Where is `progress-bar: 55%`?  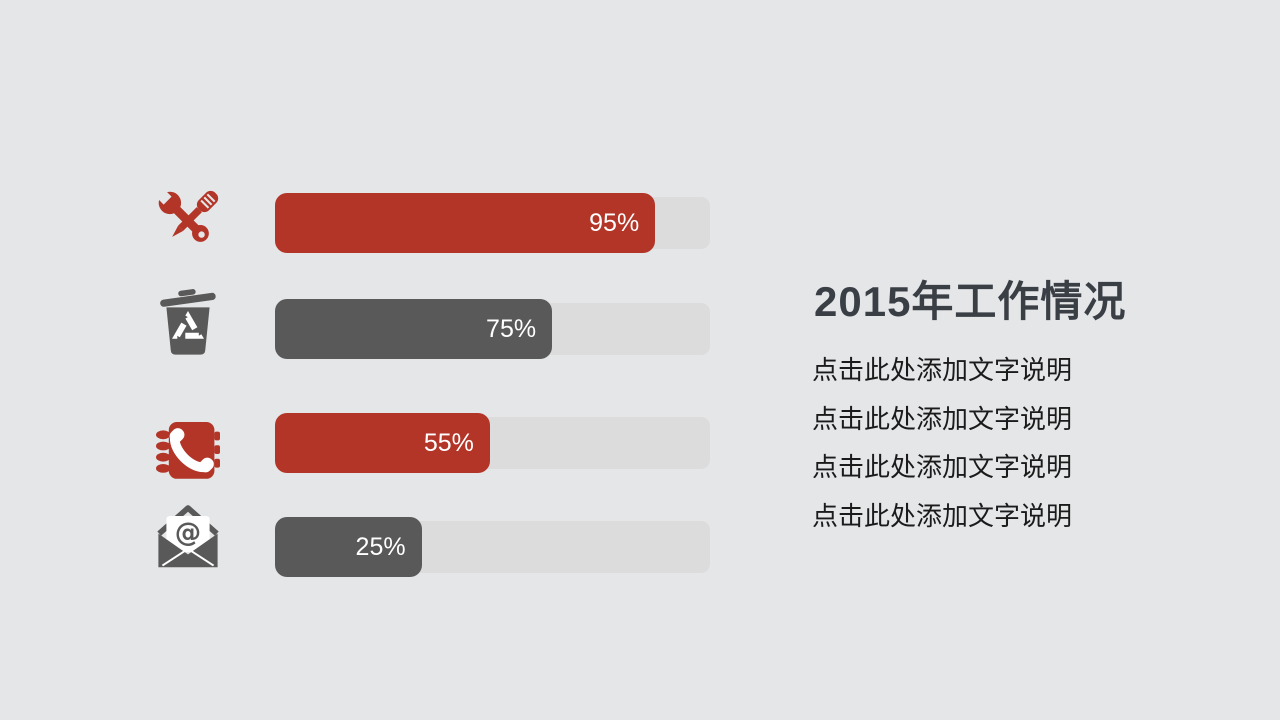 progress-bar: 55% is located at coordinates (492, 443).